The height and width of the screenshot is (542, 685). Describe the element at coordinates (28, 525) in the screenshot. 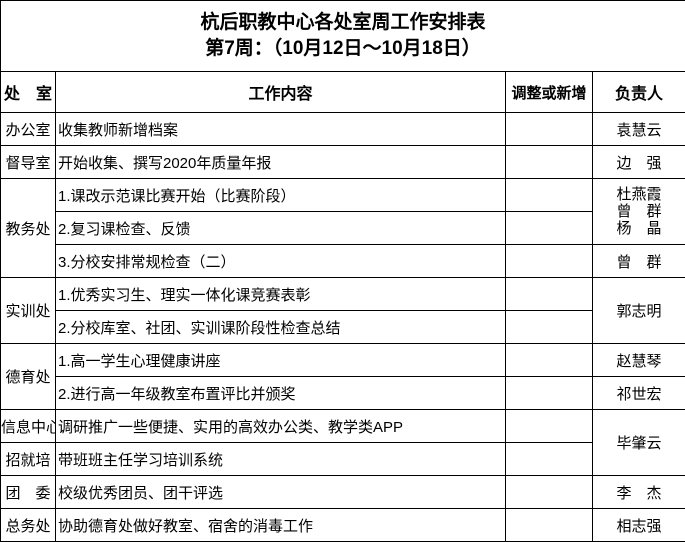

I see `dept-cell: 总务处` at that location.